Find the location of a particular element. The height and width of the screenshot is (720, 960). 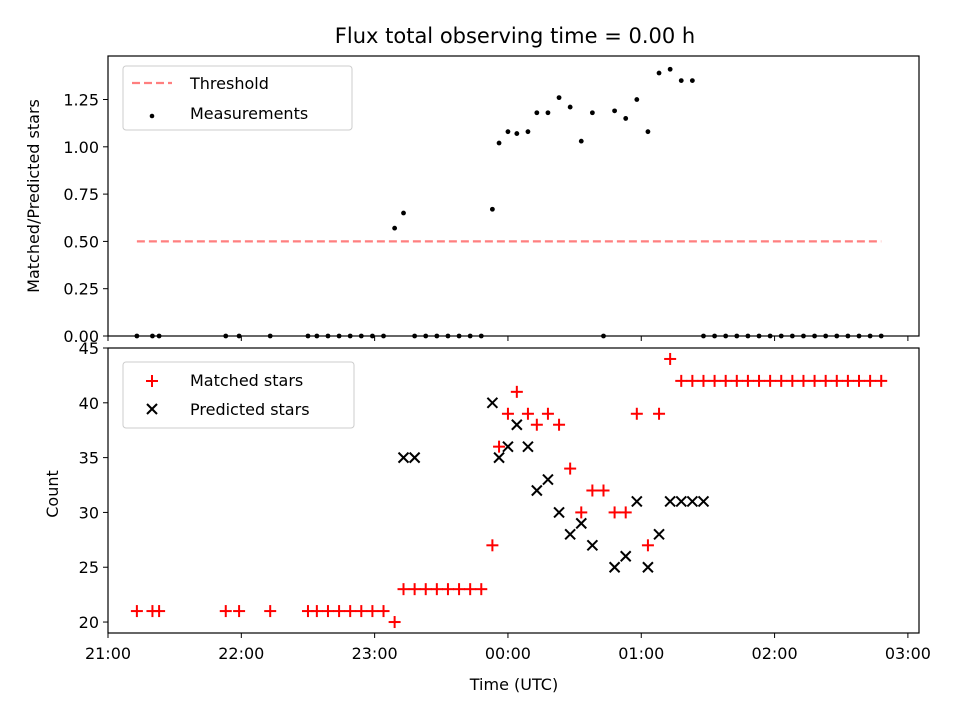

count-y-axis-label: Count is located at coordinates (52, 494).